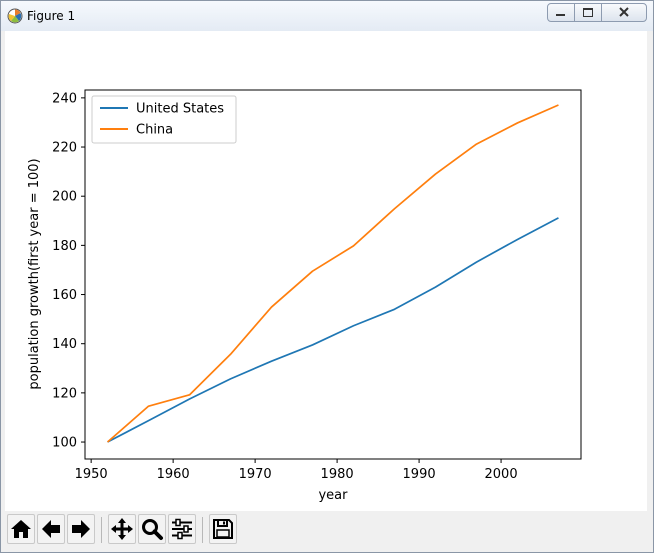 The width and height of the screenshot is (654, 553). What do you see at coordinates (173, 474) in the screenshot?
I see `x-tick-label: 1960` at bounding box center [173, 474].